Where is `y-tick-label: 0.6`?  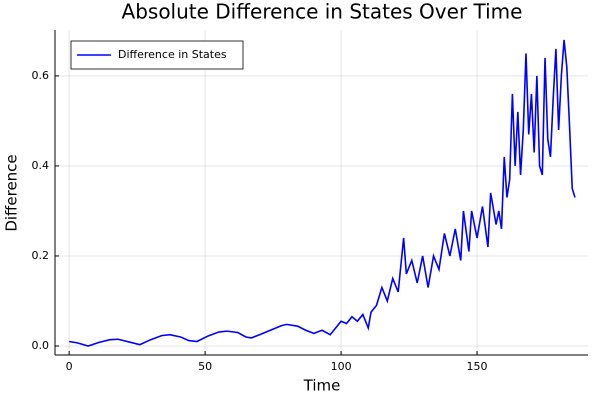
y-tick-label: 0.6 is located at coordinates (41, 75).